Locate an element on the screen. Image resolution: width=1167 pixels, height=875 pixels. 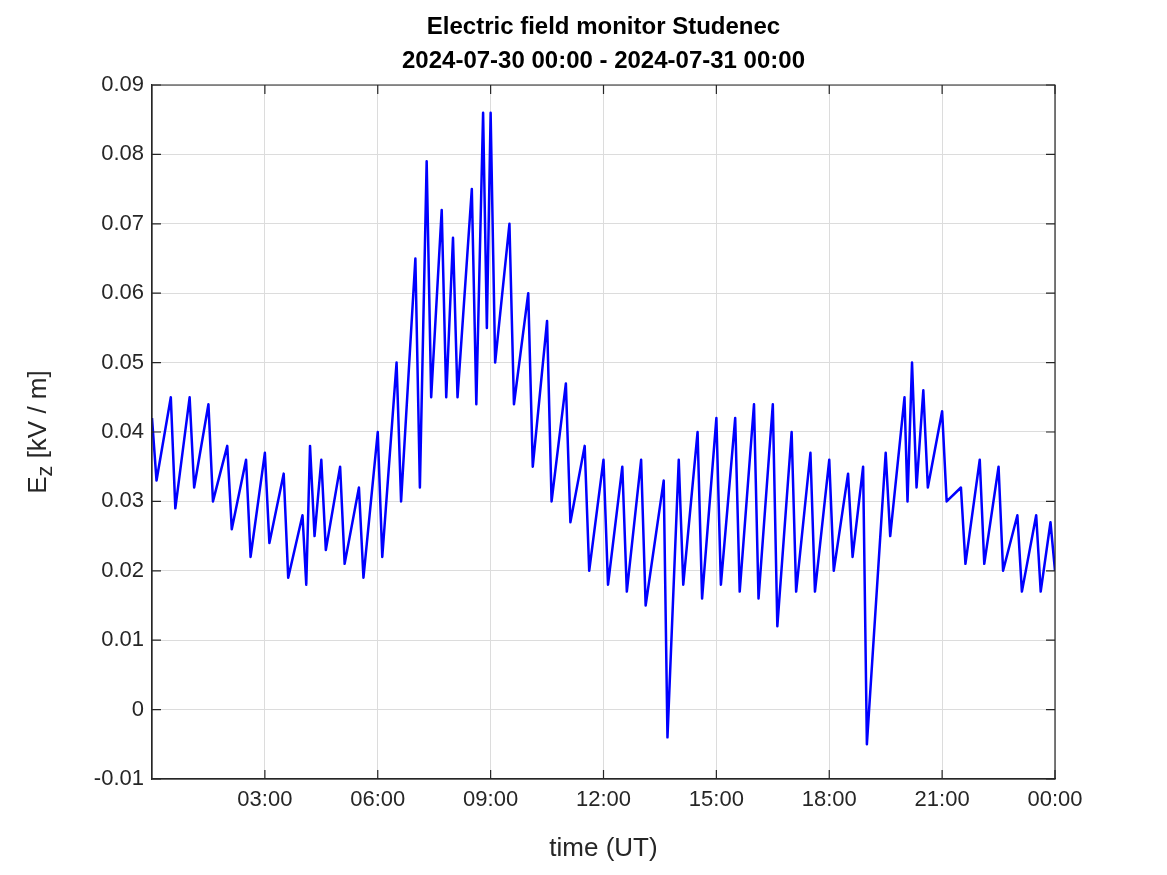
y-tick-label: 0.08 is located at coordinates (122, 153).